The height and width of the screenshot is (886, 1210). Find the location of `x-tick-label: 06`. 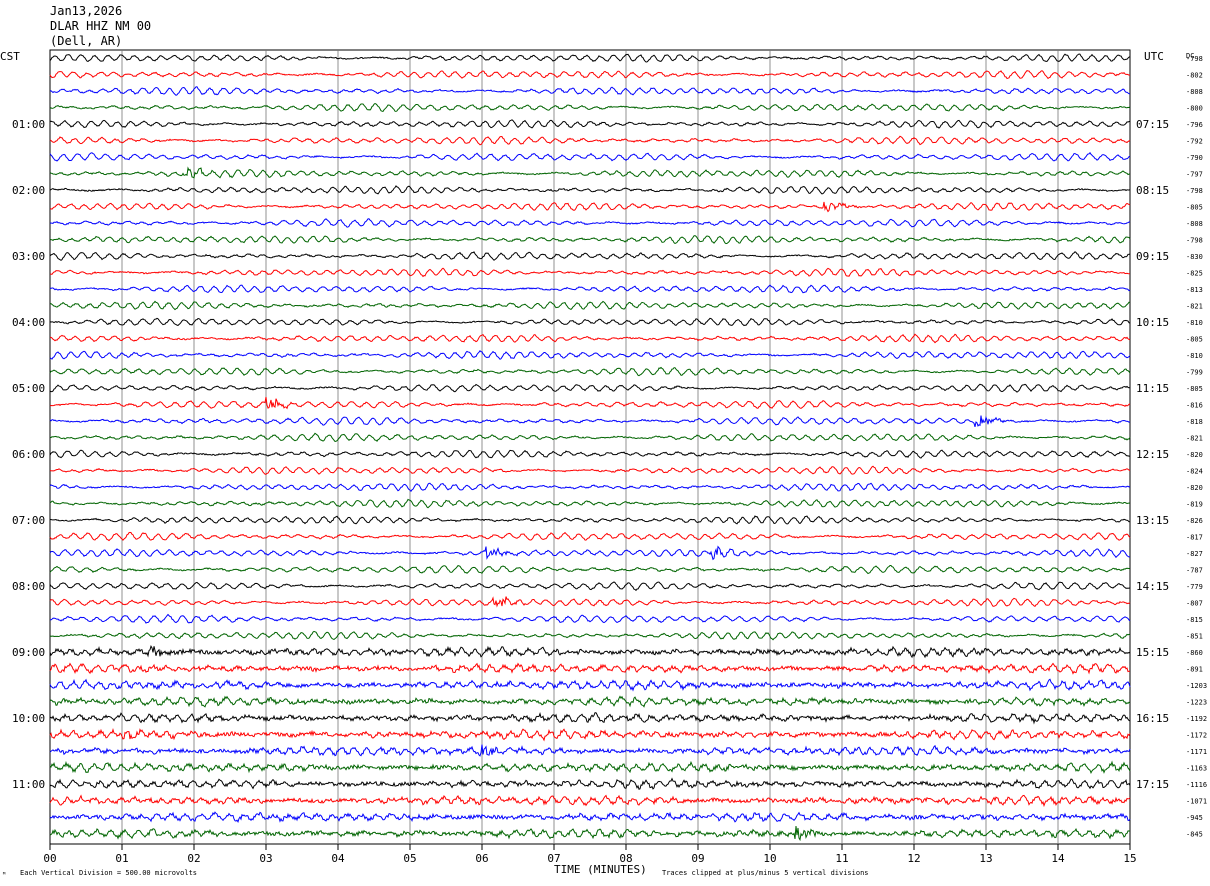

x-tick-label: 06 is located at coordinates (481, 858).